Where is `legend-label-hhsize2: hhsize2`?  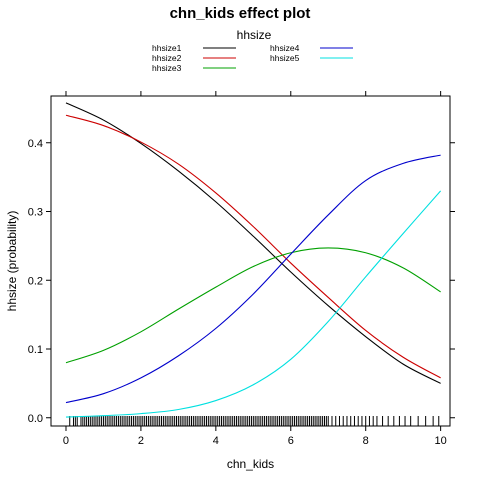 legend-label-hhsize2: hhsize2 is located at coordinates (167, 58).